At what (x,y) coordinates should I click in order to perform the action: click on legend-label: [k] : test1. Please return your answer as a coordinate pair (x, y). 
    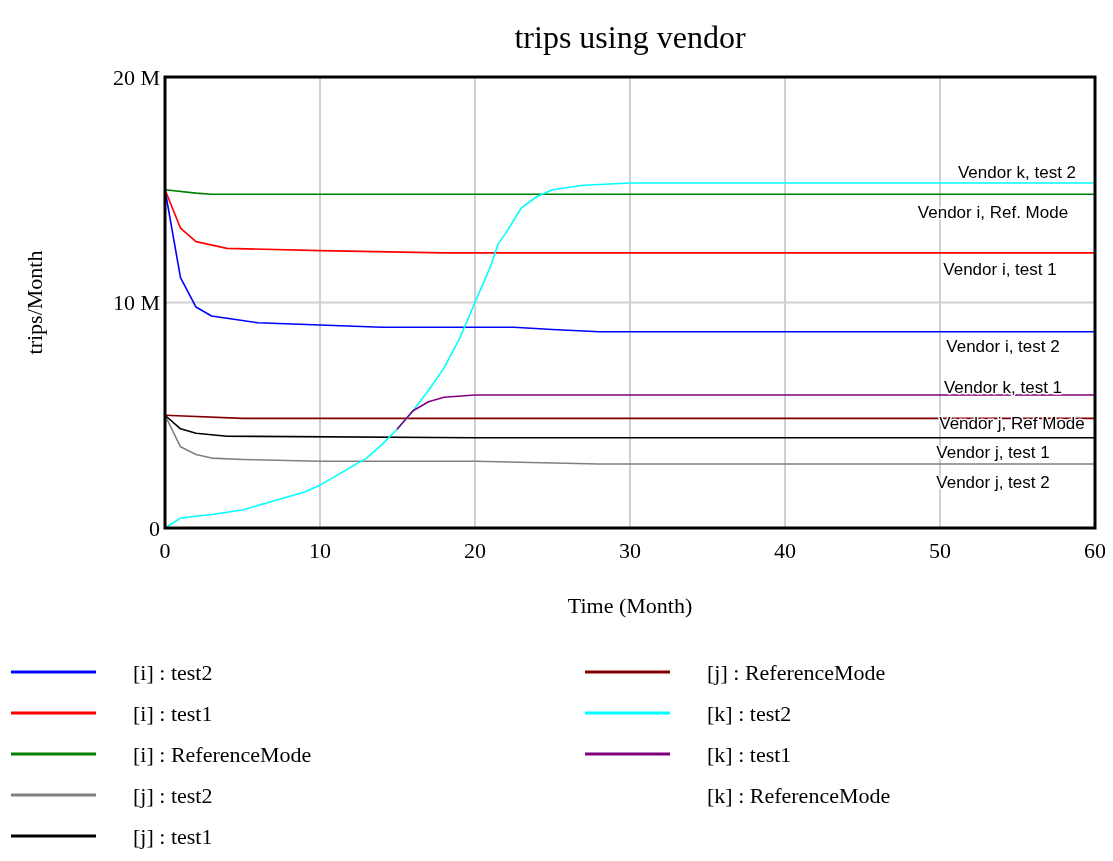
    Looking at the image, I should click on (749, 754).